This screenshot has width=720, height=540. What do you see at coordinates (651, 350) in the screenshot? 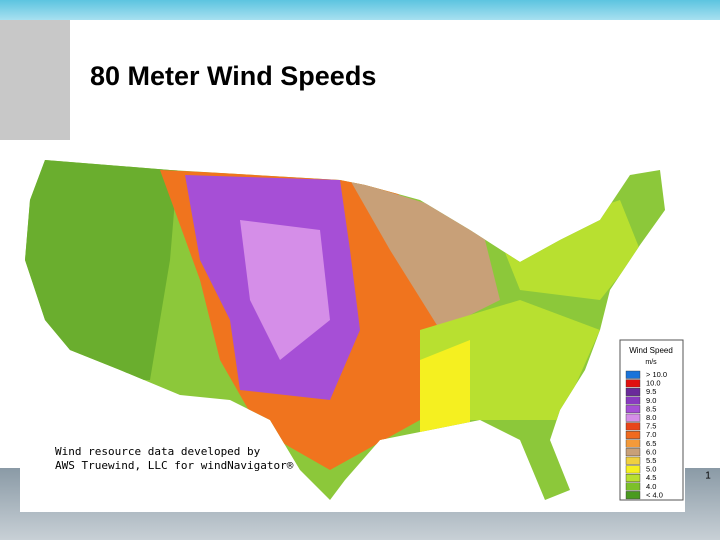
I see `legend-title: Wind Speed` at bounding box center [651, 350].